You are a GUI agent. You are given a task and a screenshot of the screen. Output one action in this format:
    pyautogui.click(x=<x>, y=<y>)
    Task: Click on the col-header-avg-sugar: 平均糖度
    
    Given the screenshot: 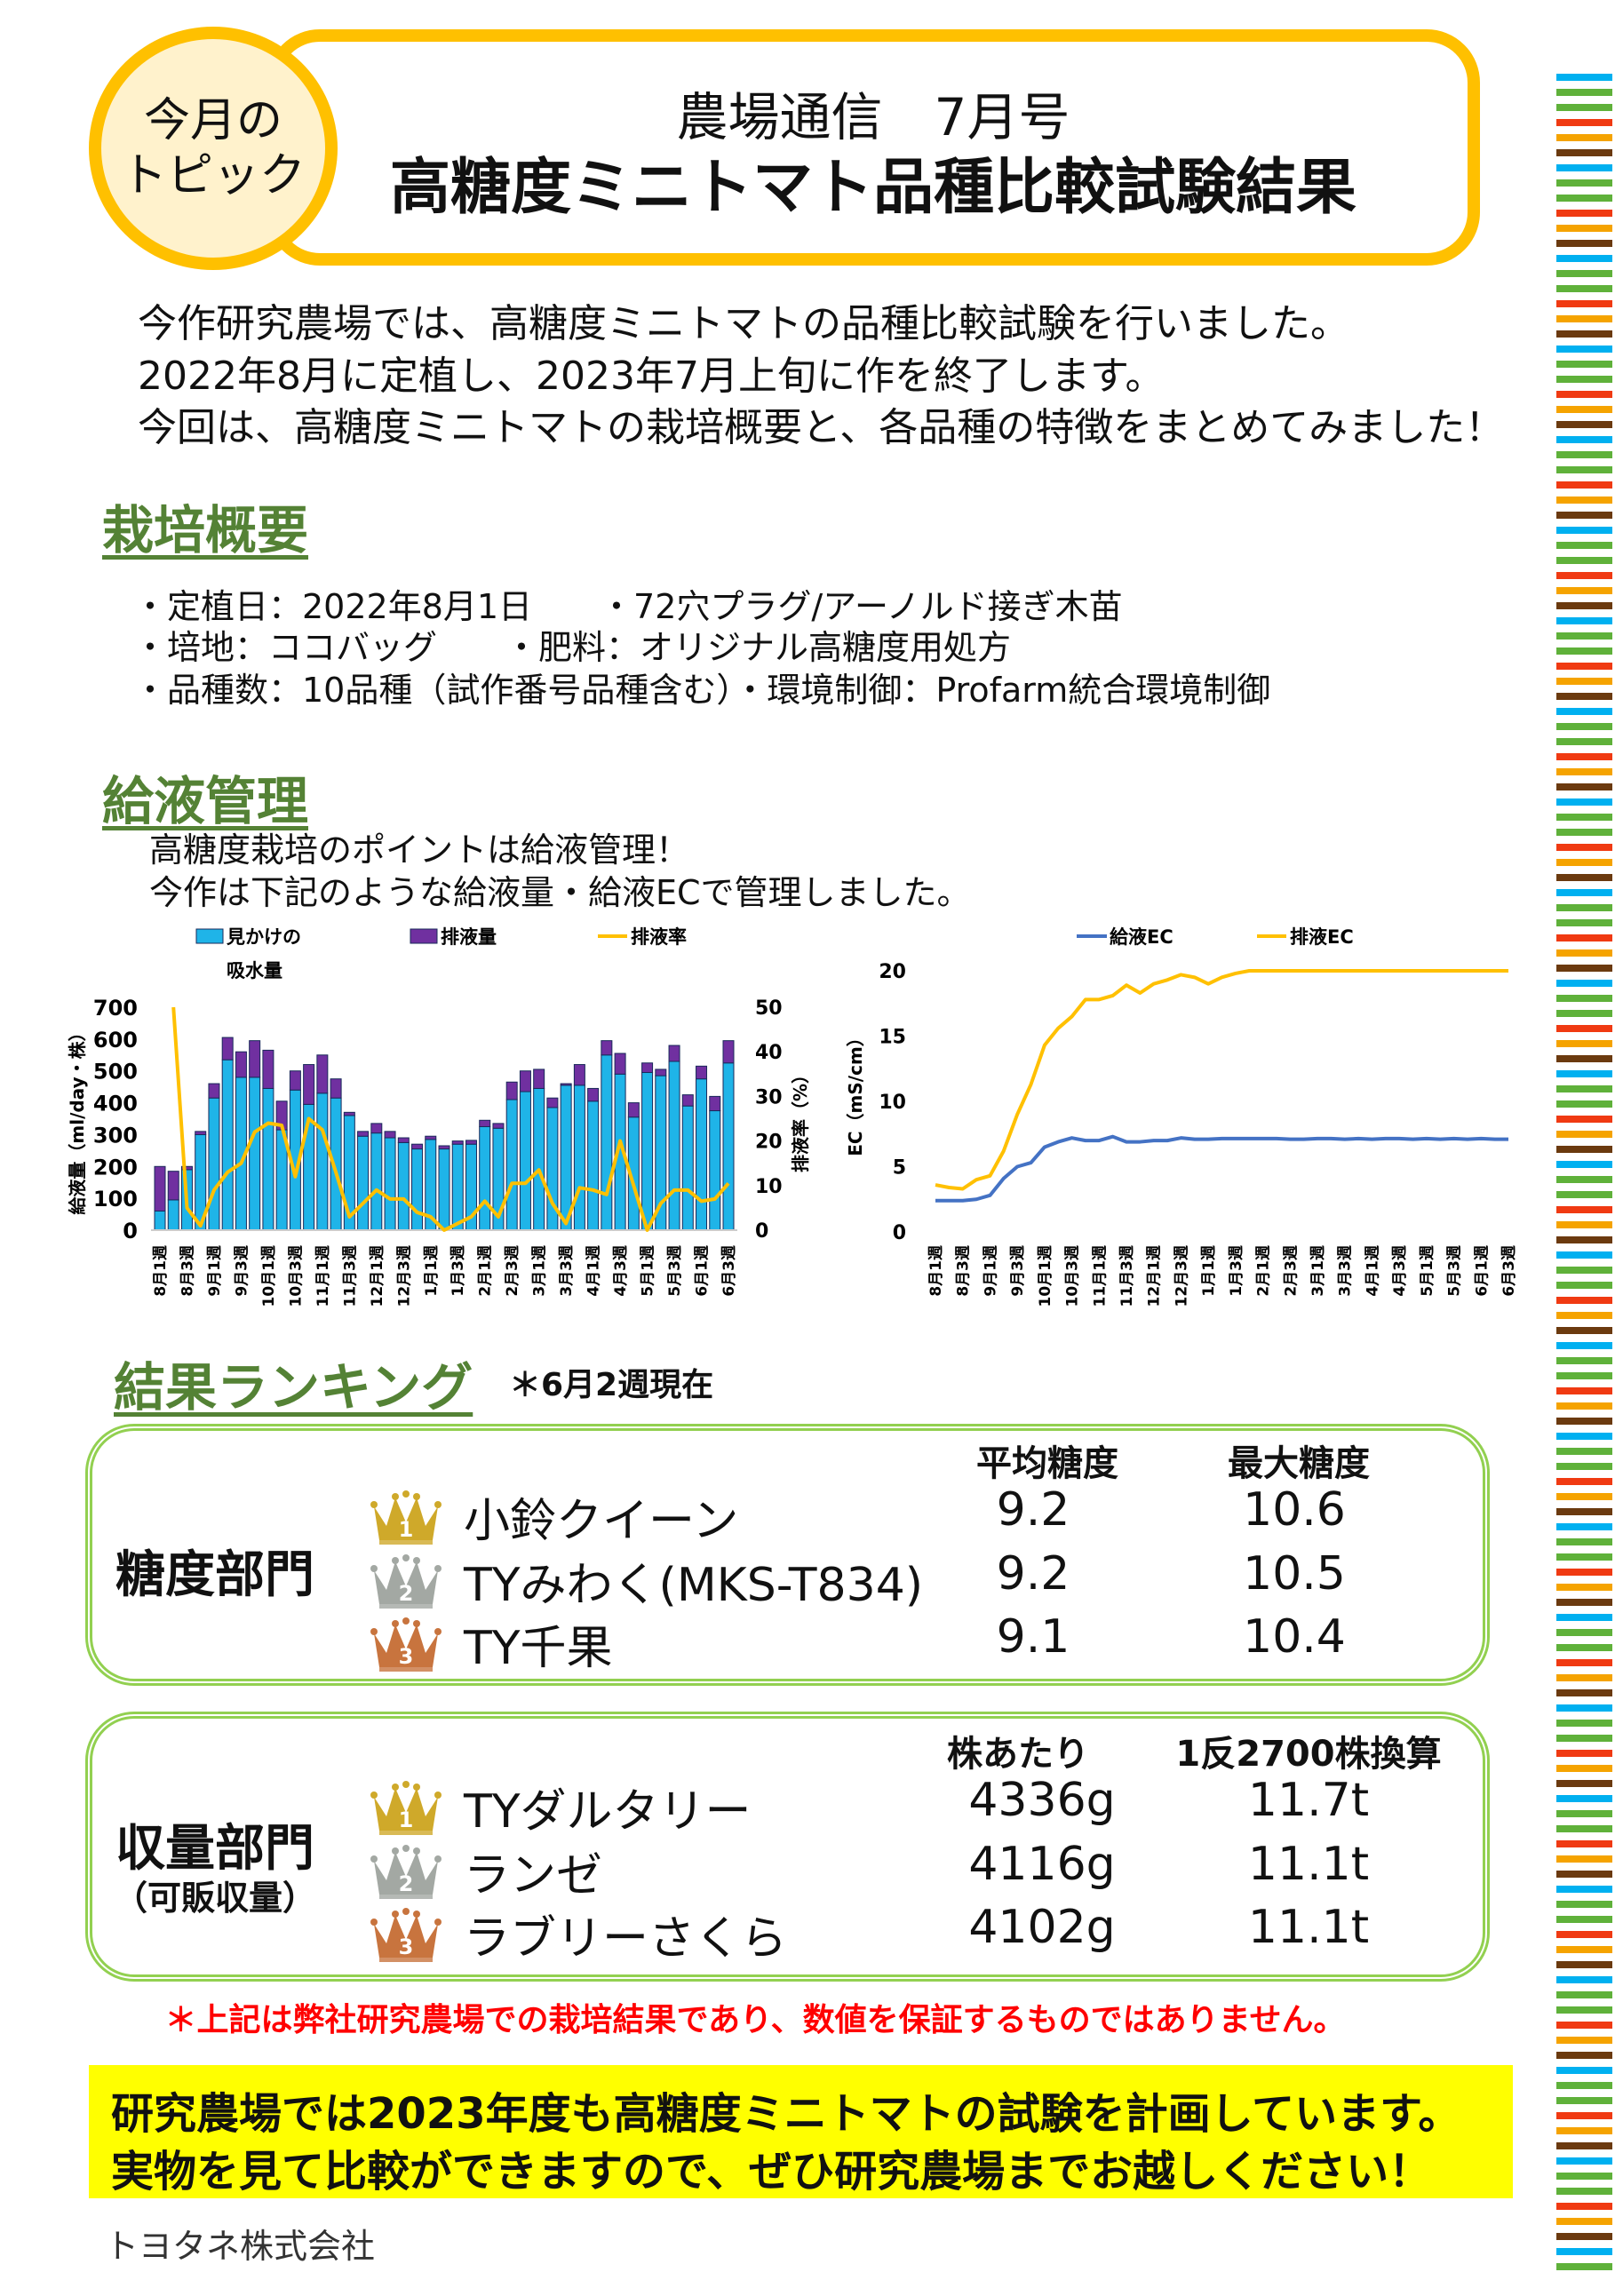 What is the action you would take?
    pyautogui.click(x=1047, y=1463)
    